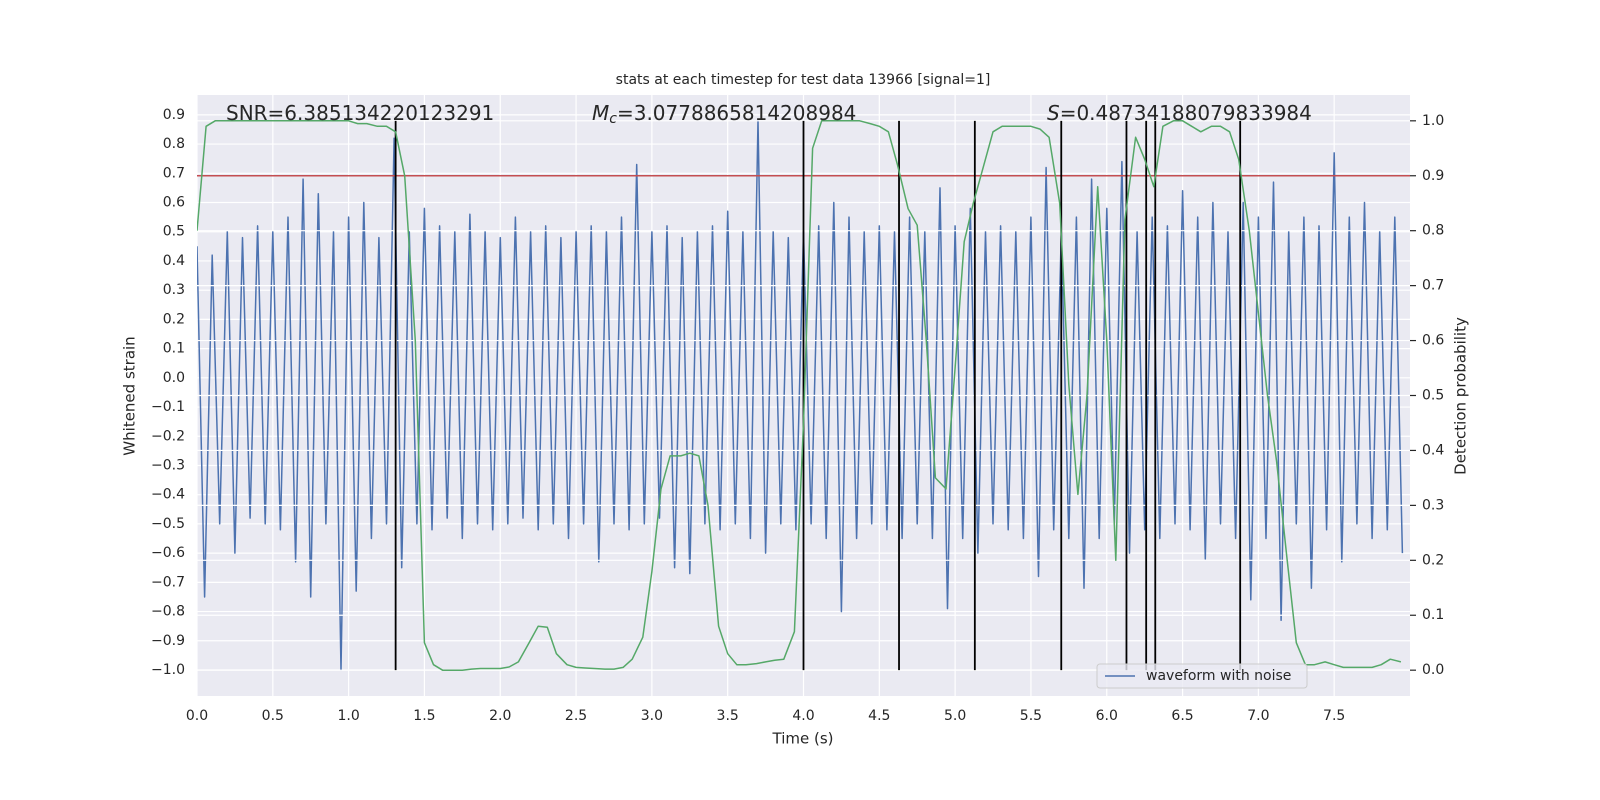 The image size is (1600, 800). What do you see at coordinates (1433, 286) in the screenshot?
I see `y2-tick-label: 0.7` at bounding box center [1433, 286].